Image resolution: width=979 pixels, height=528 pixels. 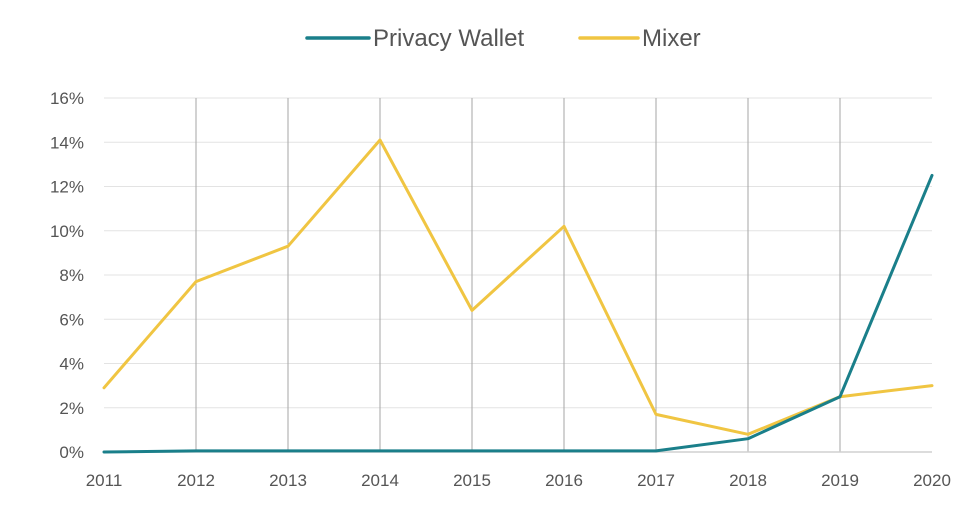 I want to click on x-tick-label: 2011, so click(x=104, y=480).